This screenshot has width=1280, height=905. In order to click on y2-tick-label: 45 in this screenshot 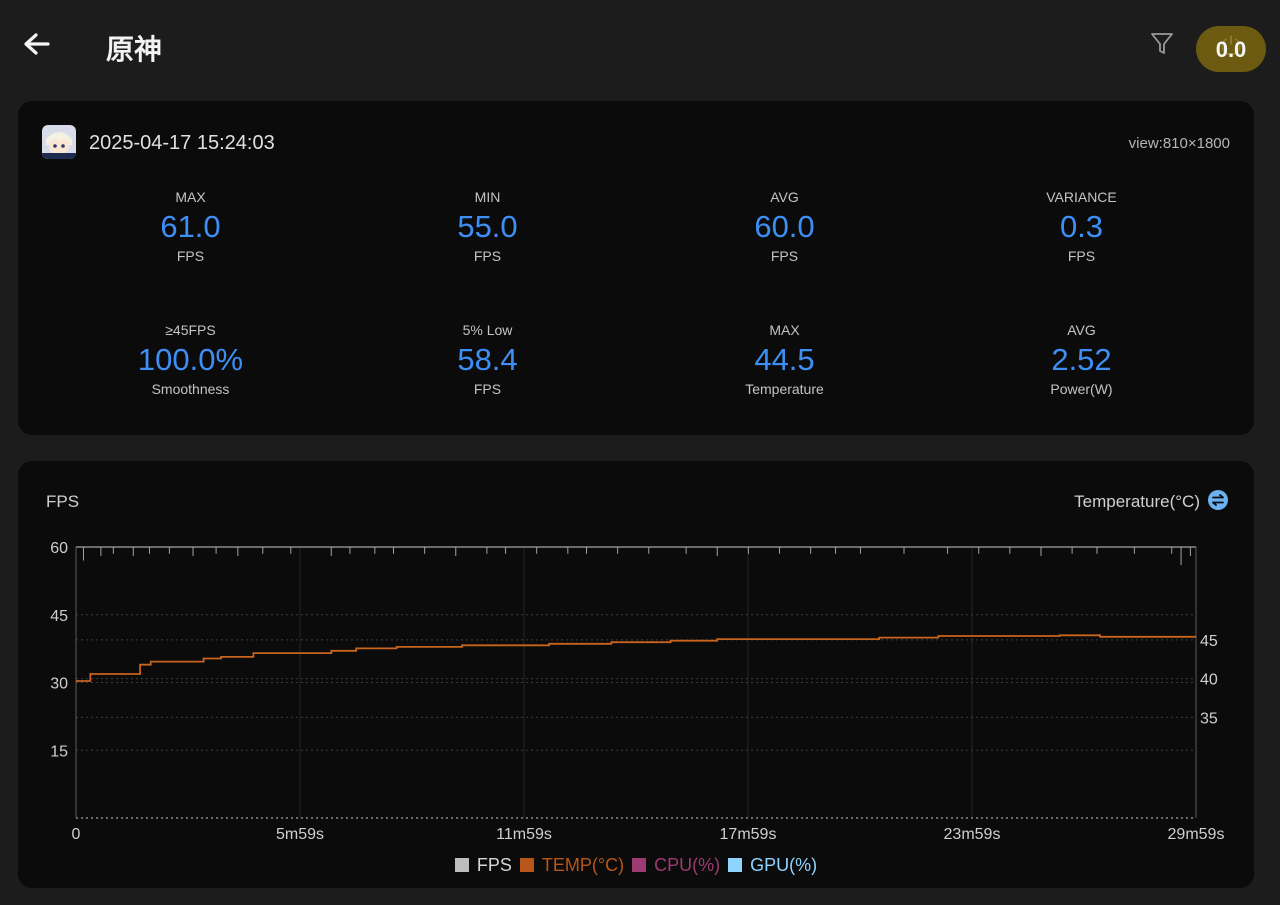, I will do `click(1209, 641)`.